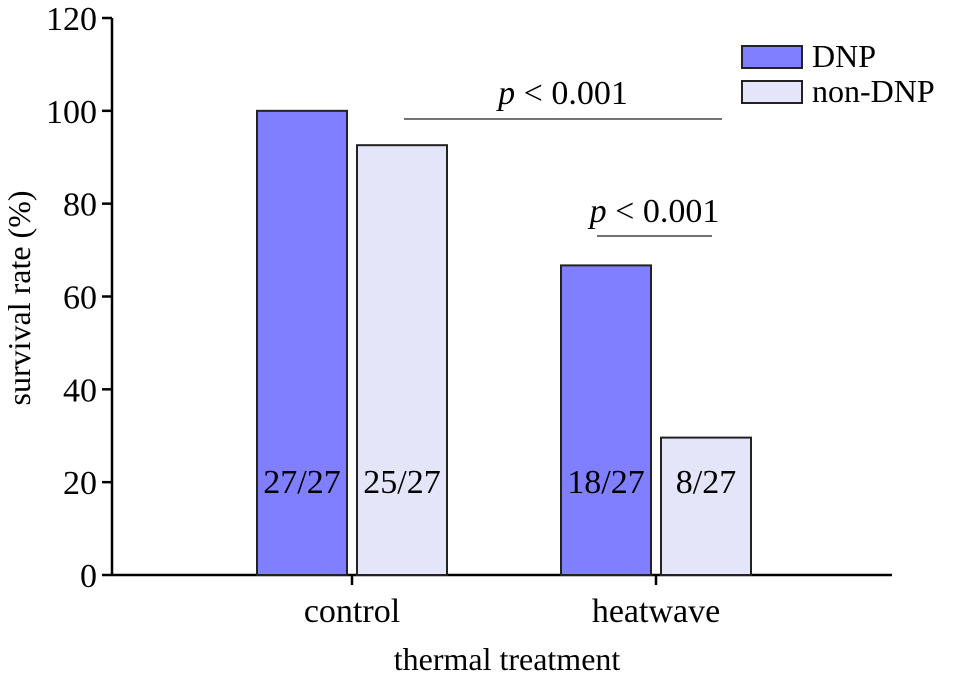 Image resolution: width=957 pixels, height=681 pixels. I want to click on y-tick-label: 80, so click(80, 205).